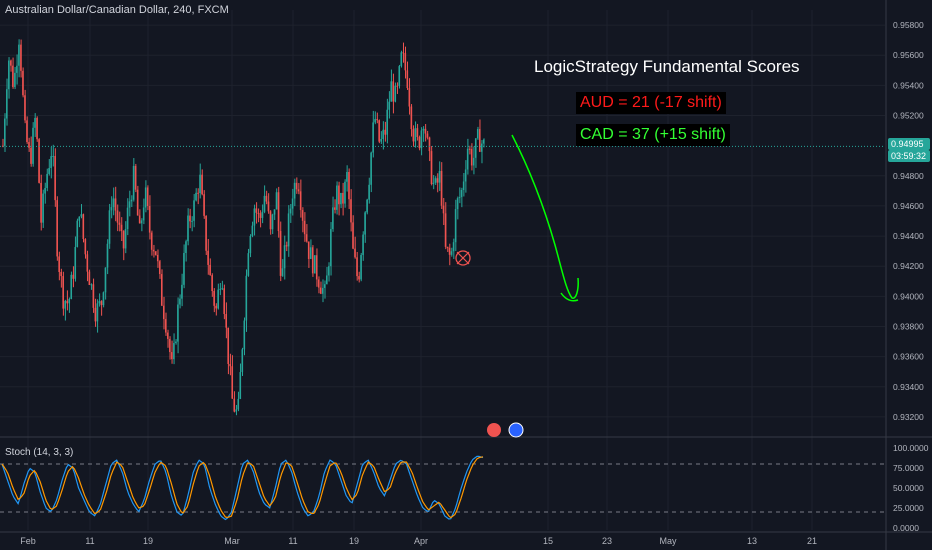 The height and width of the screenshot is (550, 932). What do you see at coordinates (908, 266) in the screenshot?
I see `y-tick-label: 0.94200` at bounding box center [908, 266].